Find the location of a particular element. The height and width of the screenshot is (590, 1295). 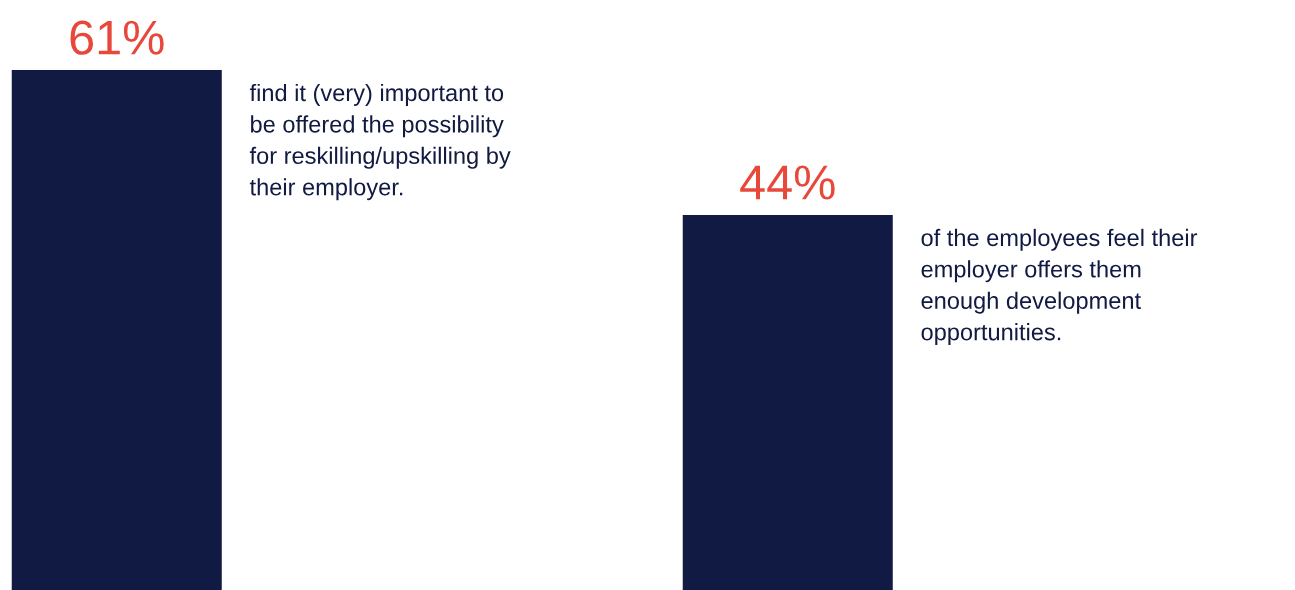

data-label: 44% is located at coordinates (787, 182).